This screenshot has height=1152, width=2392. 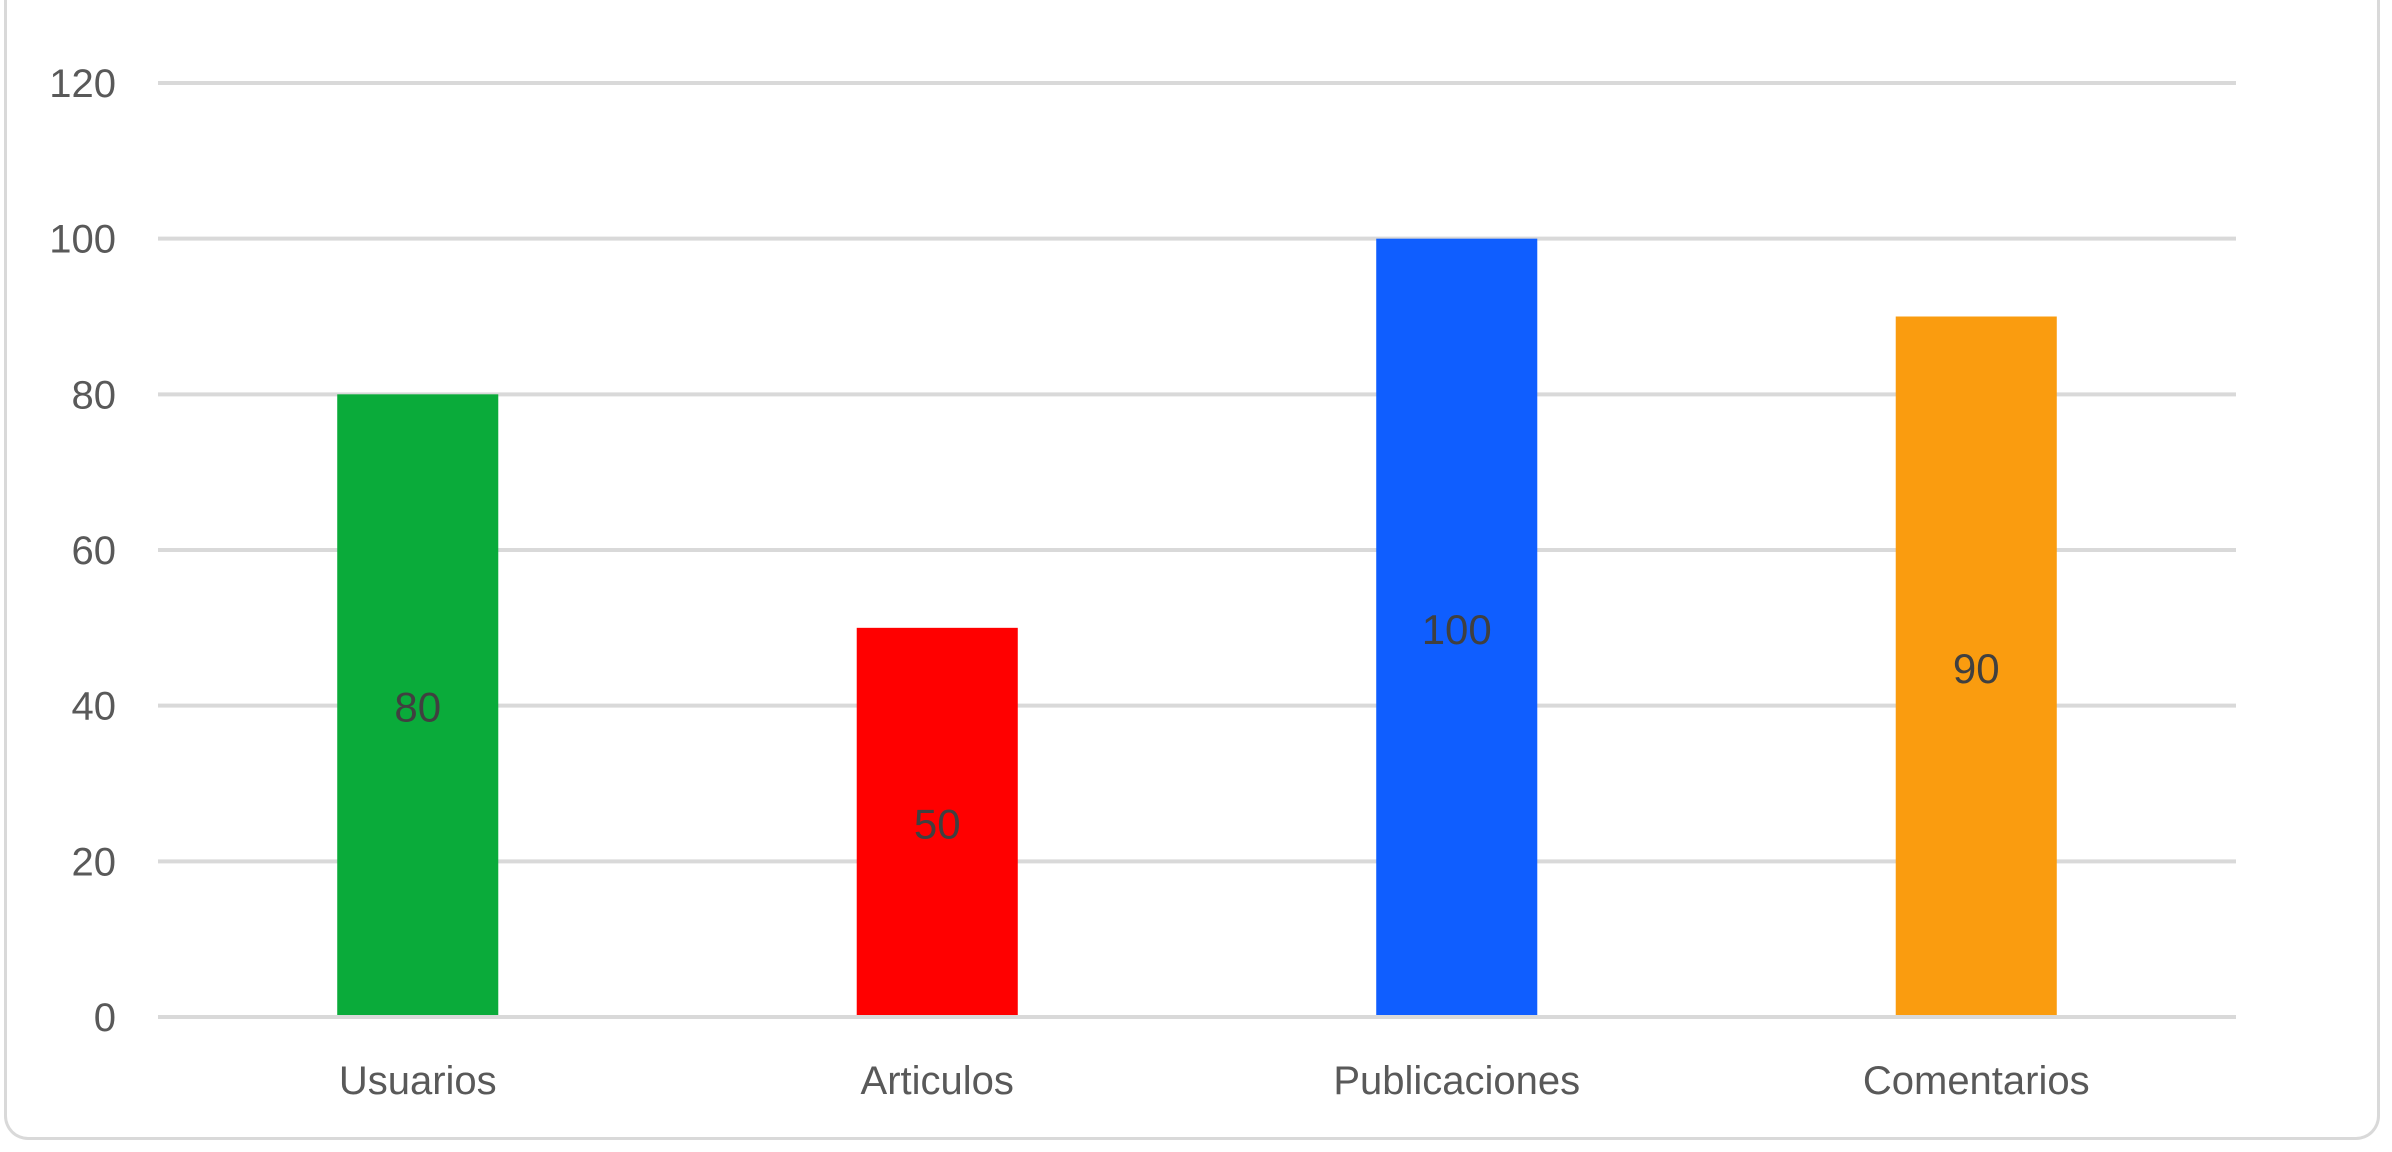 I want to click on data-label: 50, so click(x=937, y=823).